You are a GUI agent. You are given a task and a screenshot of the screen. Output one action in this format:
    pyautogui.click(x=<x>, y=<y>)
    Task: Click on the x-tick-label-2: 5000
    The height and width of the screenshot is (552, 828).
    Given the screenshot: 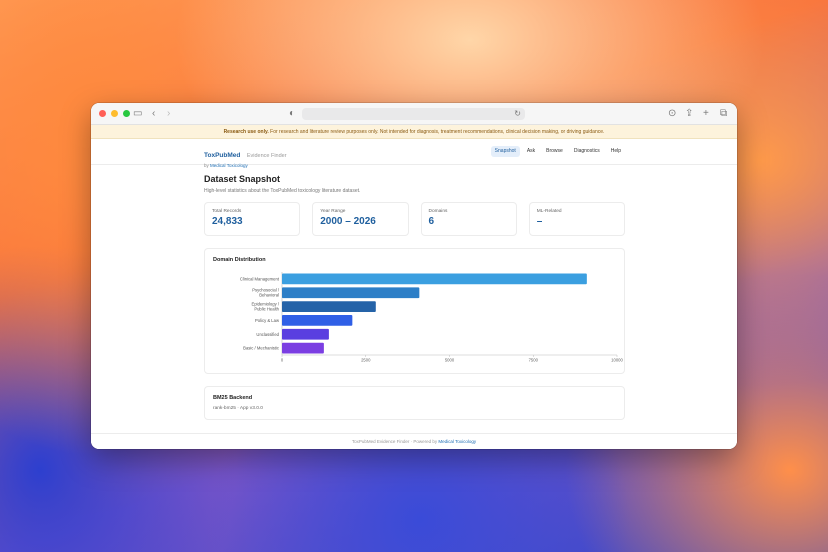 What is the action you would take?
    pyautogui.click(x=450, y=360)
    